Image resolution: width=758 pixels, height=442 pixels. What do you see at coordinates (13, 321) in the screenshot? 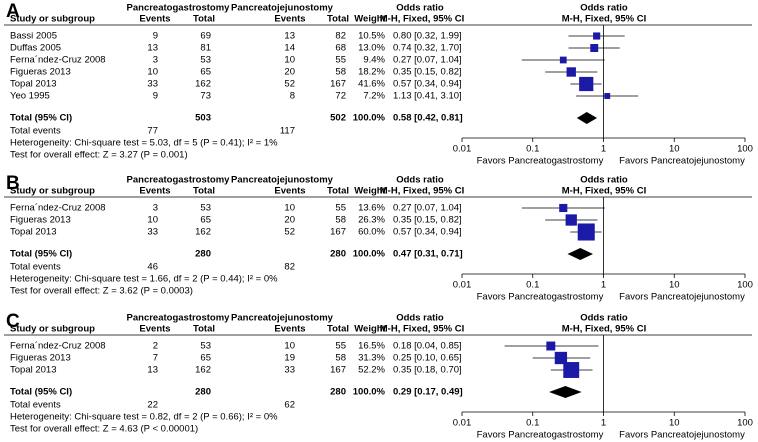
I see `panel-label: C` at bounding box center [13, 321].